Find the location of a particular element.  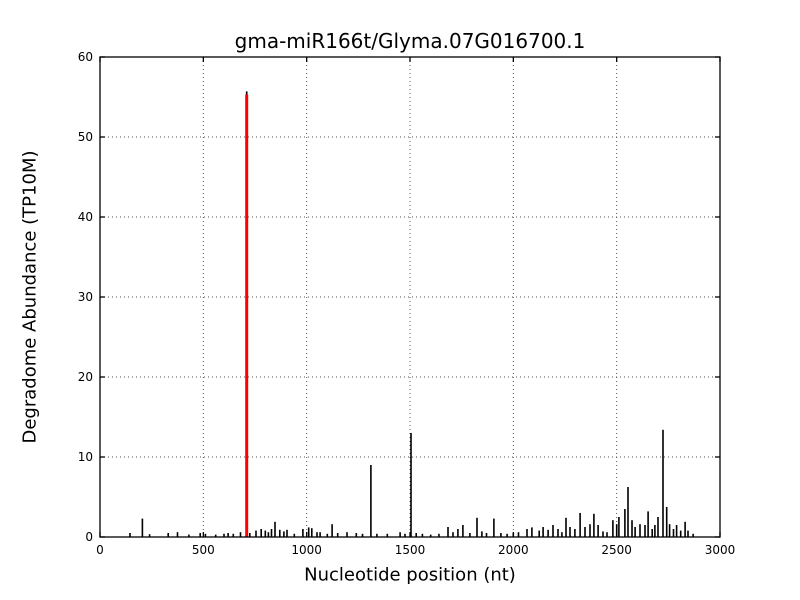

svg-text: 60 is located at coordinates (85, 57).